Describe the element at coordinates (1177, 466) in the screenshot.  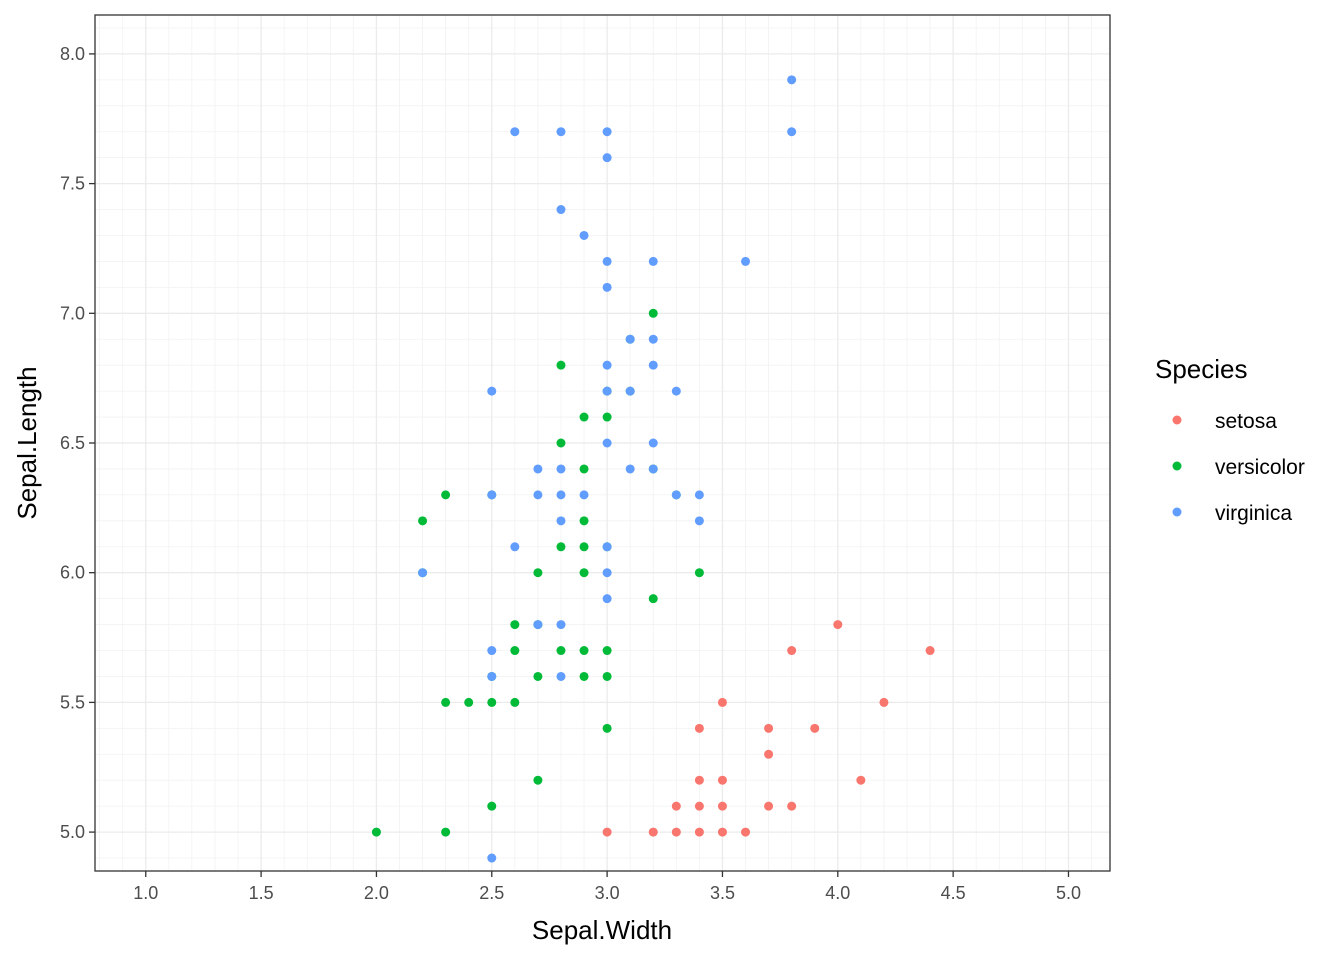
I see `legend-key-versicolor` at that location.